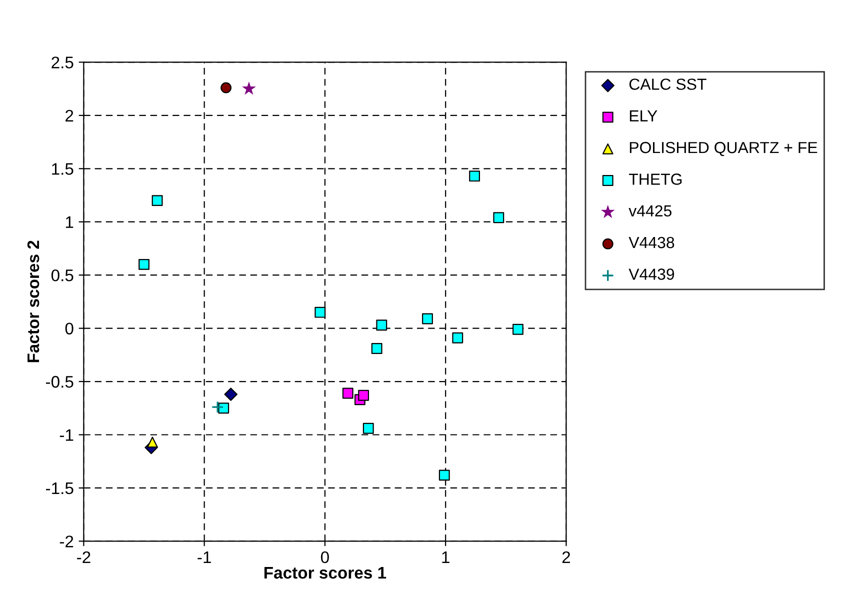 Image resolution: width=854 pixels, height=598 pixels. What do you see at coordinates (63, 62) in the screenshot?
I see `y-tick-label: 2.5` at bounding box center [63, 62].